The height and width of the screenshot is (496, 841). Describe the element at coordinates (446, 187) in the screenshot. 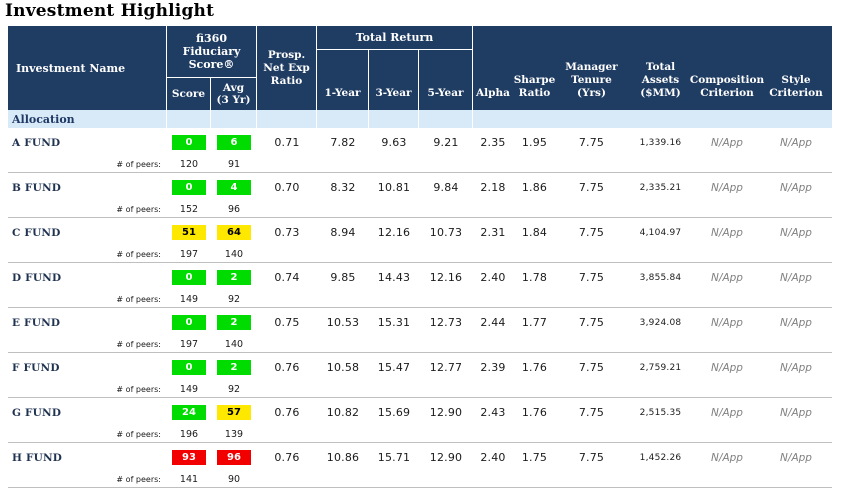

I see `return-5yr-value: 9.84` at that location.